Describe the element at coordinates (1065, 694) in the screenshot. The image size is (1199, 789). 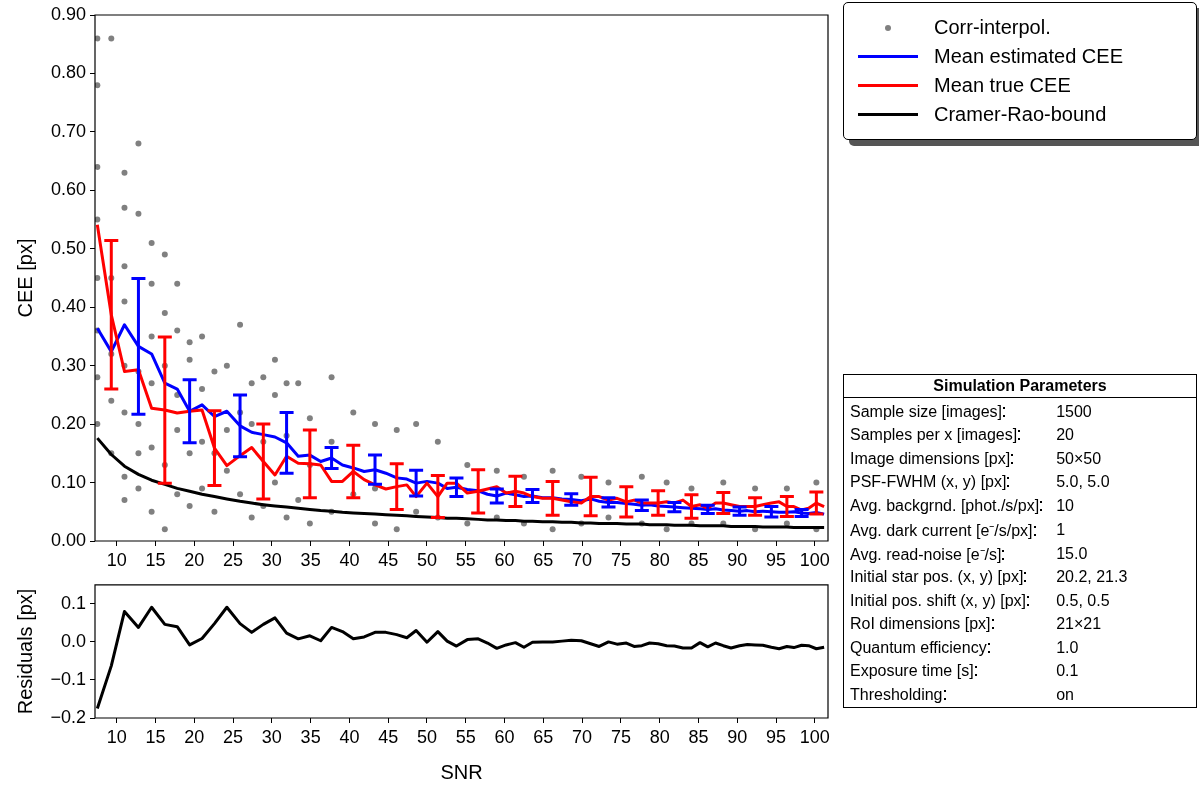
I see `text: on` at that location.